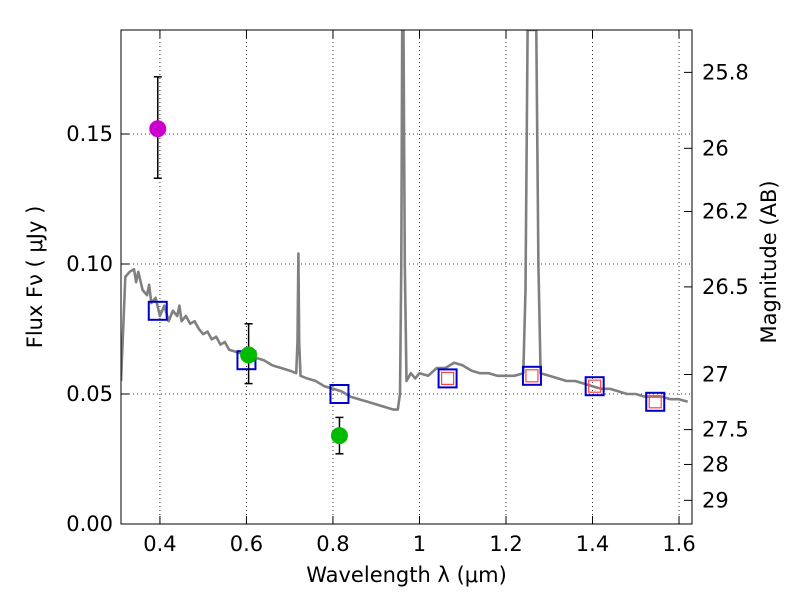  Describe the element at coordinates (725, 211) in the screenshot. I see `y2-tick-label: 26.2` at that location.